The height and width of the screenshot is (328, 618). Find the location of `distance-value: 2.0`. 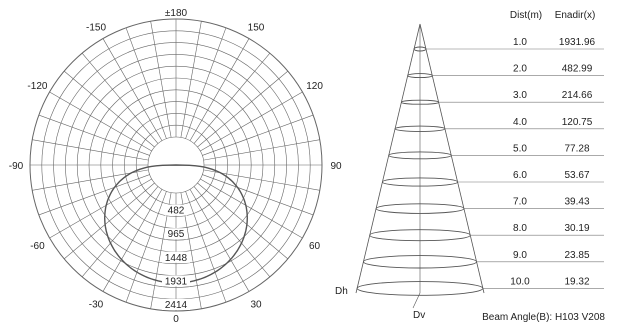

distance-value: 2.0 is located at coordinates (520, 69).